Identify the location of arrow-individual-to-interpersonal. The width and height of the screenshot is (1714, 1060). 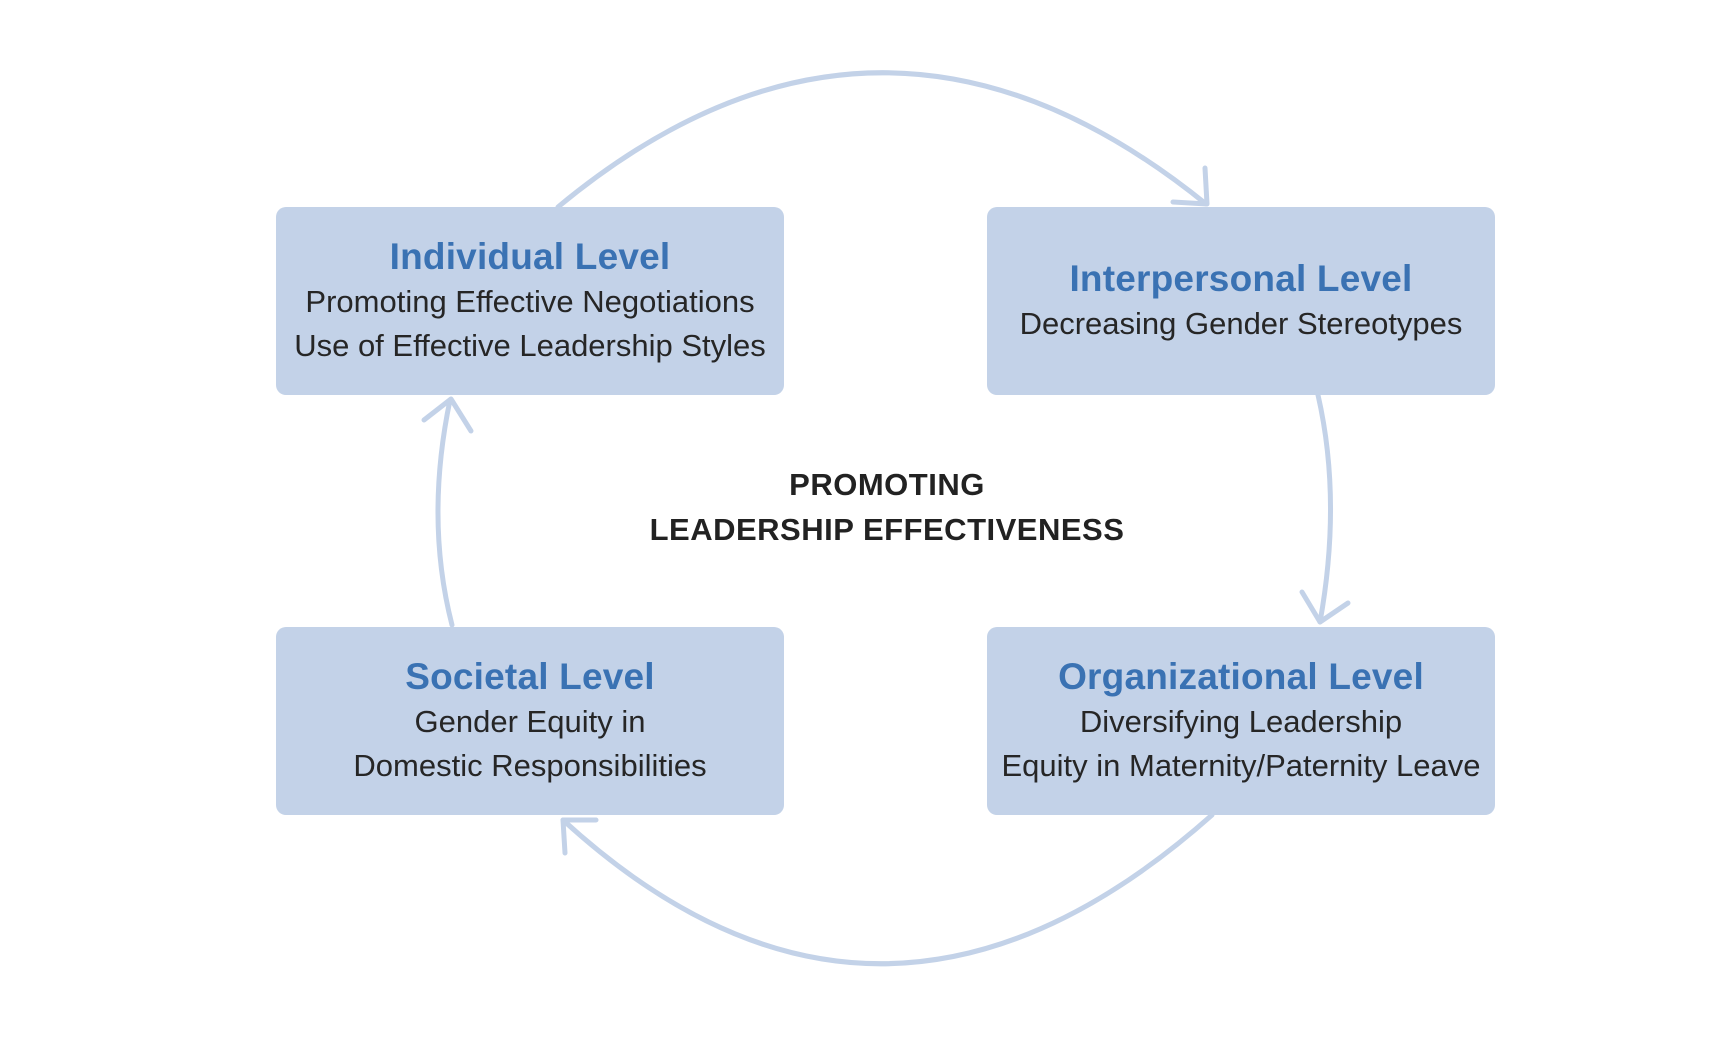
(882, 140).